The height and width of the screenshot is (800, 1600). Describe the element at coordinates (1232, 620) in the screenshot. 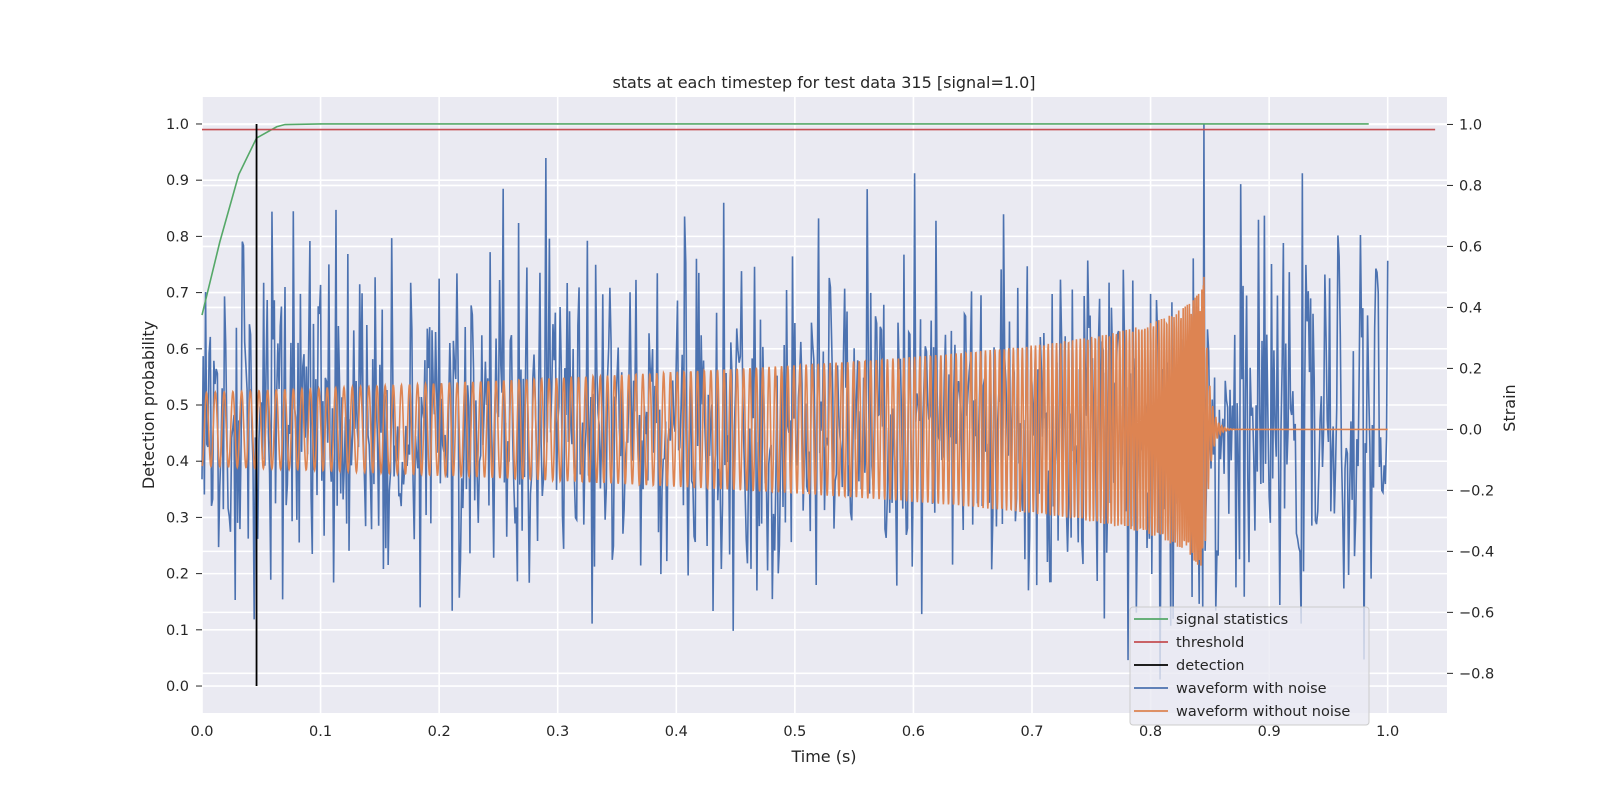

I see `legend-label: signal statistics` at that location.